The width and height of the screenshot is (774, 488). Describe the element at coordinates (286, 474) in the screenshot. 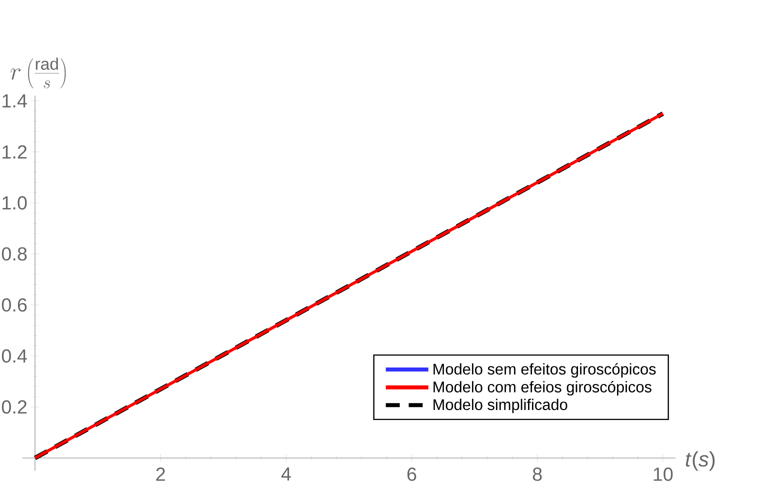

I see `x-tick-label: 4` at that location.